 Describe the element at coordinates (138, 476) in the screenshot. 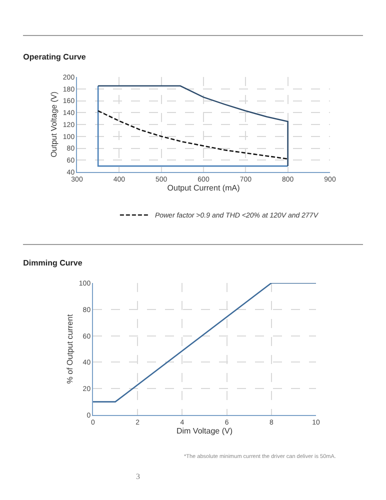

I see `text: 3` at that location.